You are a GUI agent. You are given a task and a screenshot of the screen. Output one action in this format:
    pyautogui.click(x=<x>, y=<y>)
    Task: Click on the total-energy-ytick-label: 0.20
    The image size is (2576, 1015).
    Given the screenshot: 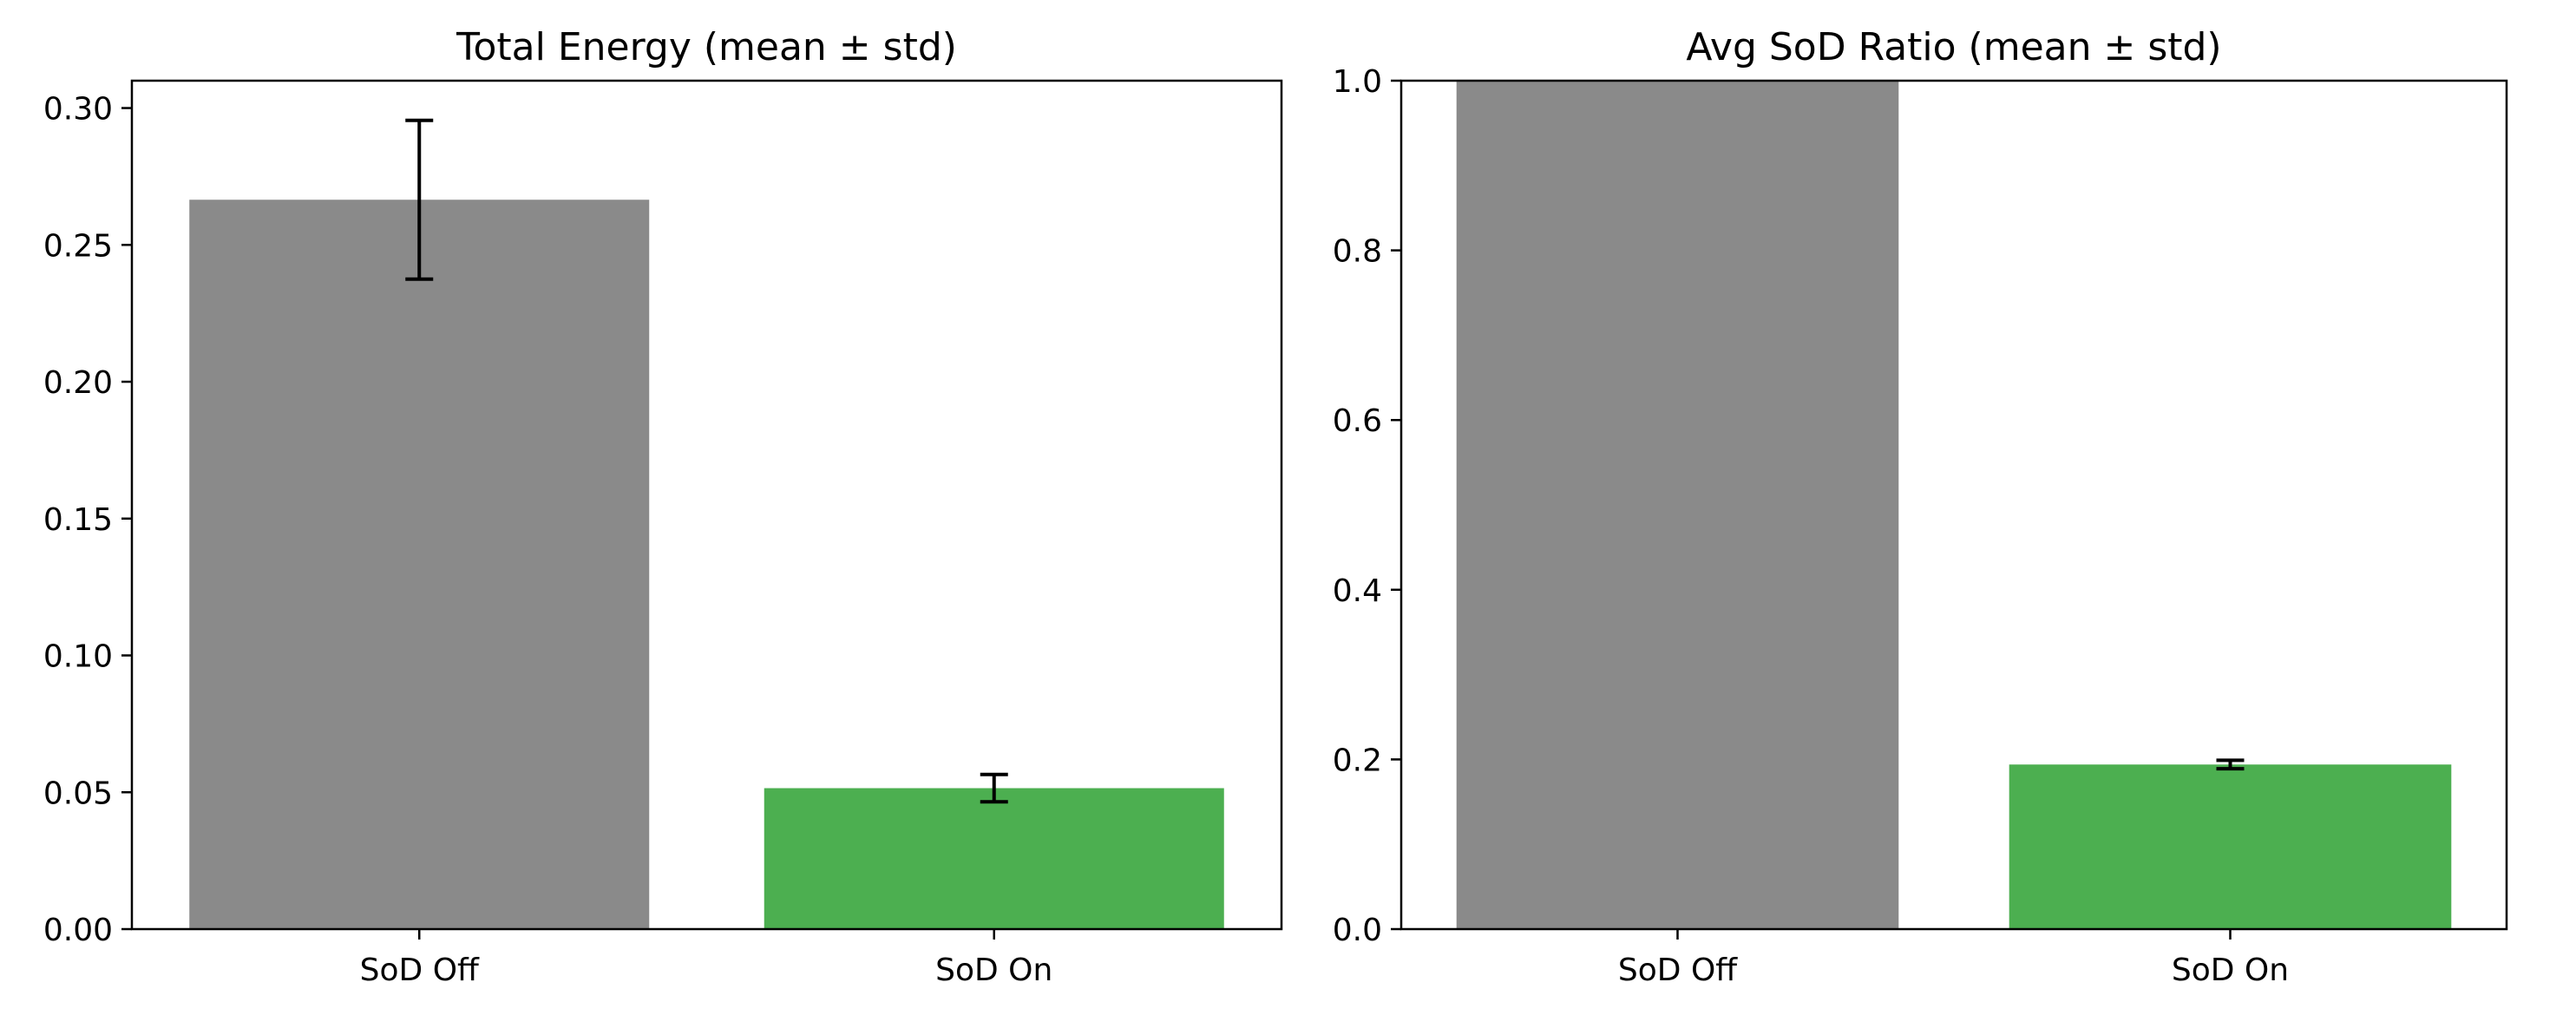 What is the action you would take?
    pyautogui.click(x=78, y=383)
    